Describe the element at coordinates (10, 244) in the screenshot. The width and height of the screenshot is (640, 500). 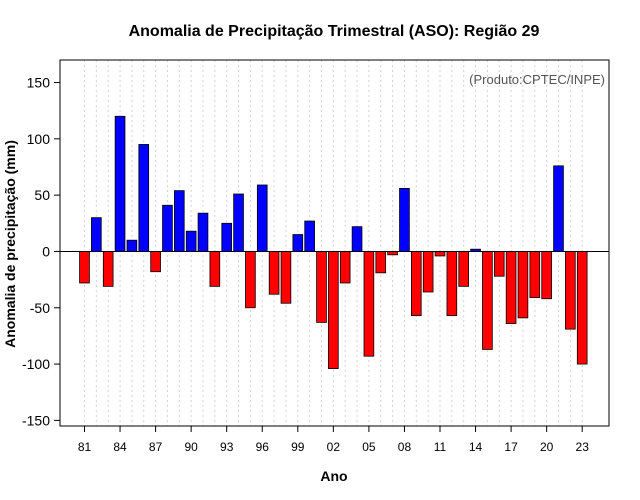
I see `y-axis-label: Anomalia de precipitação (mm)` at that location.